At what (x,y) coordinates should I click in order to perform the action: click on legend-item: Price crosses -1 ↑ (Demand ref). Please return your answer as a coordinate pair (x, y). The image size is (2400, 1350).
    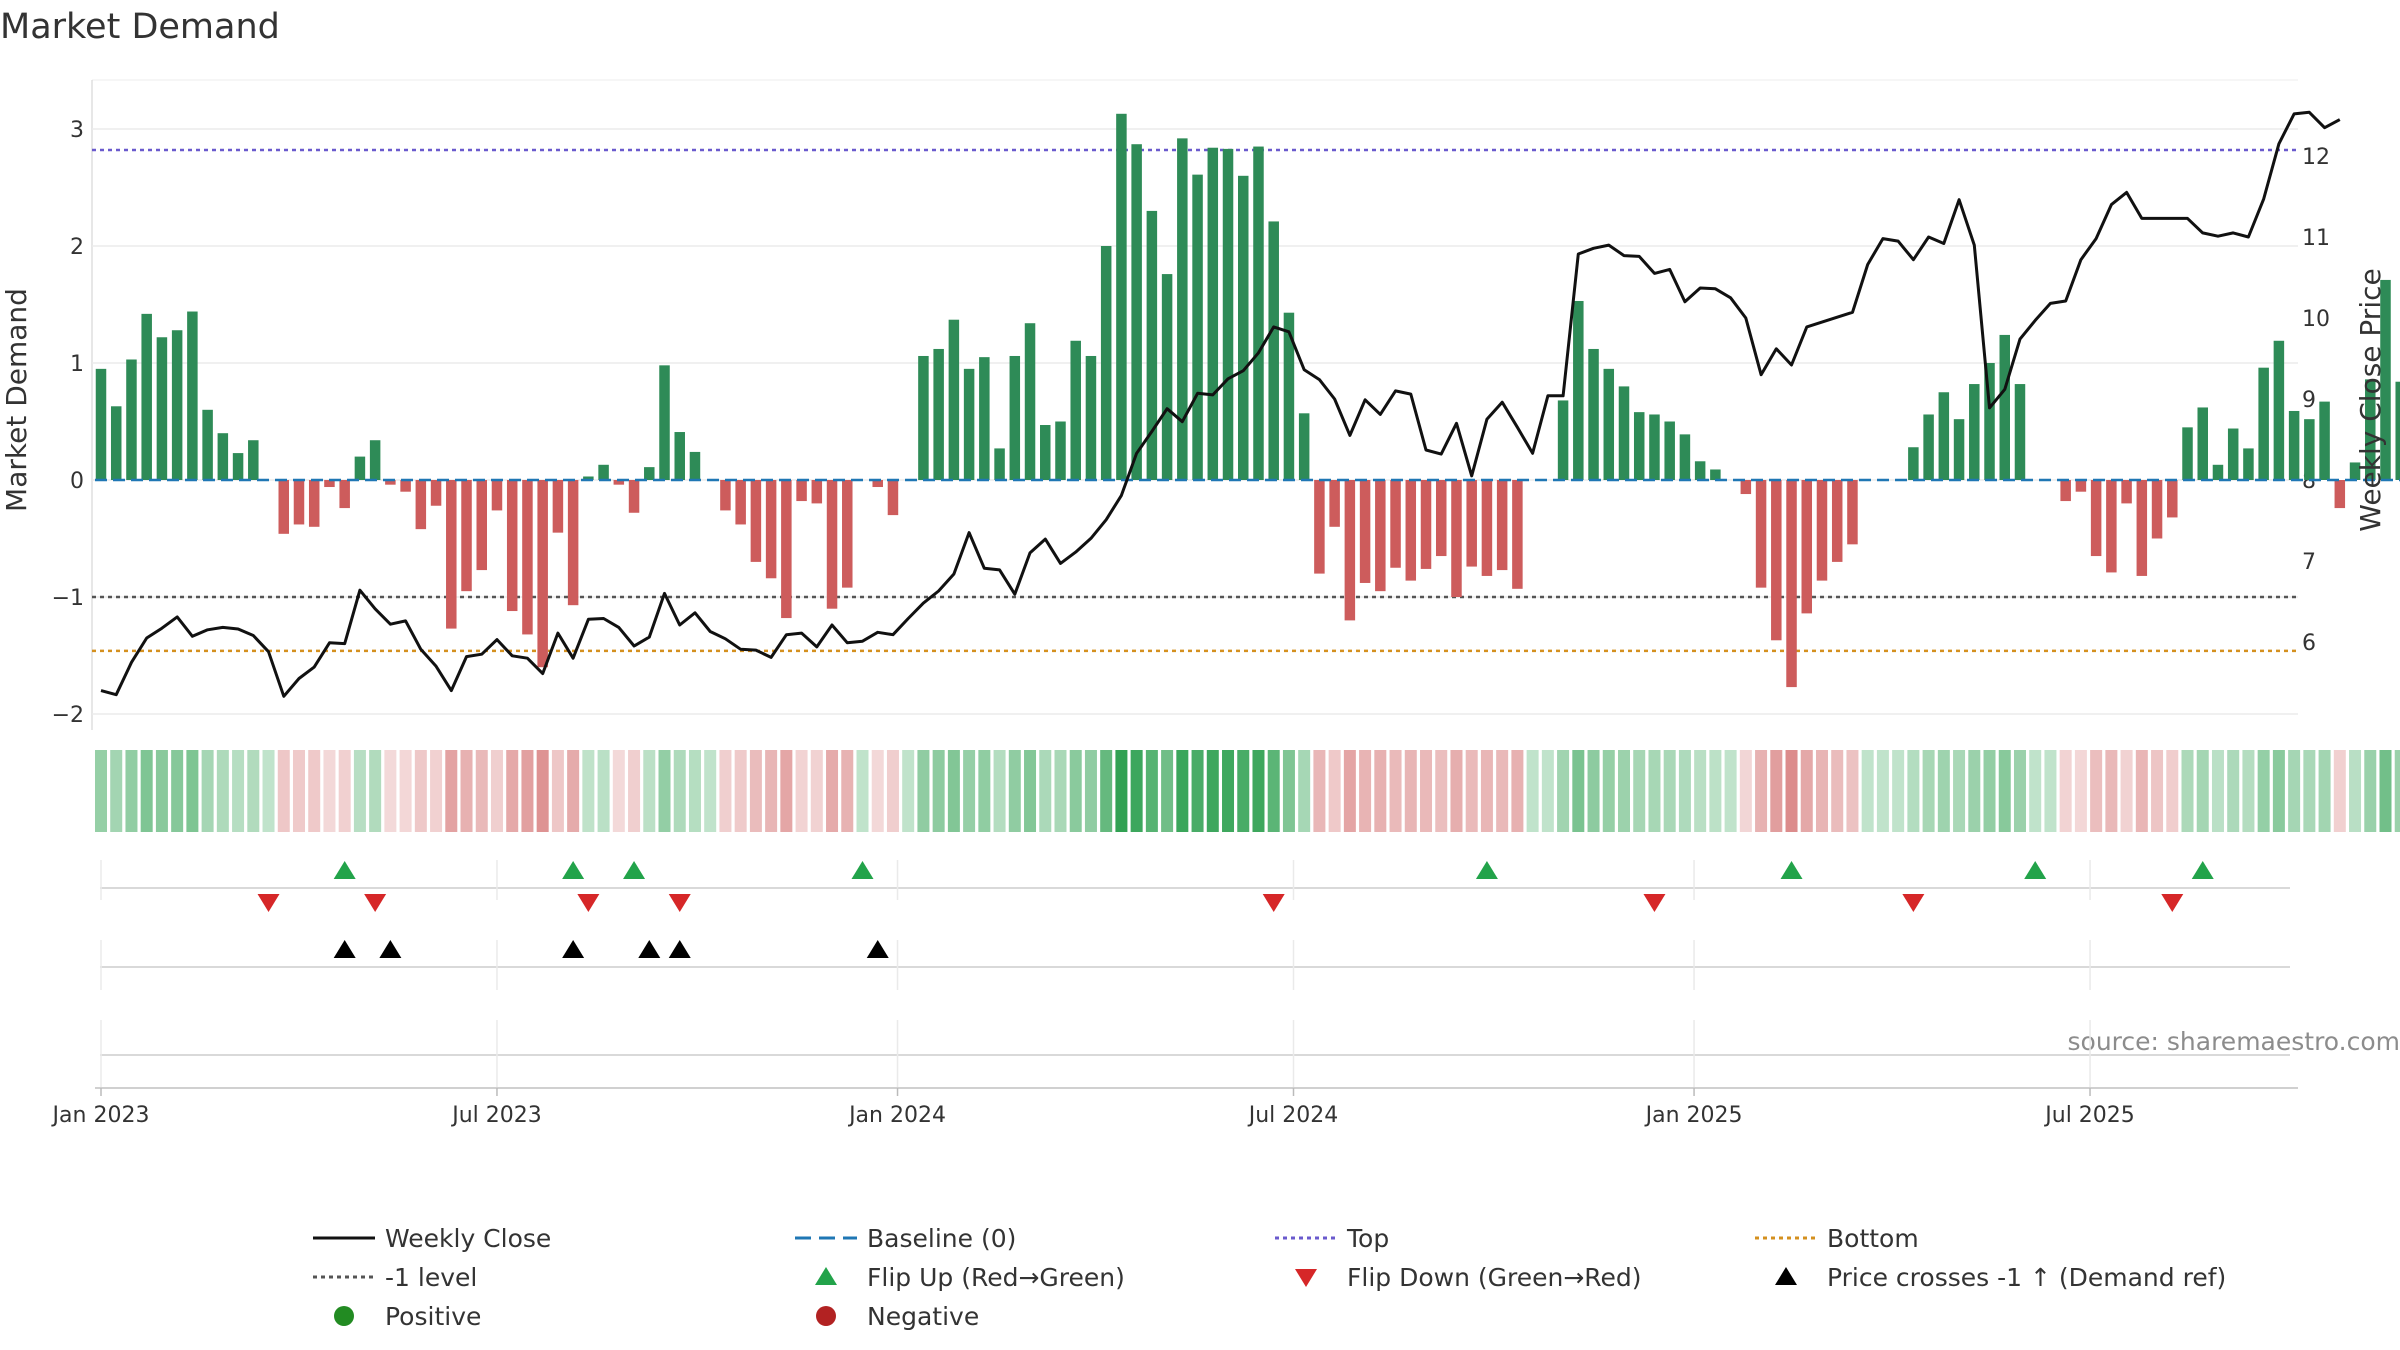
    Looking at the image, I should click on (2000, 1277).